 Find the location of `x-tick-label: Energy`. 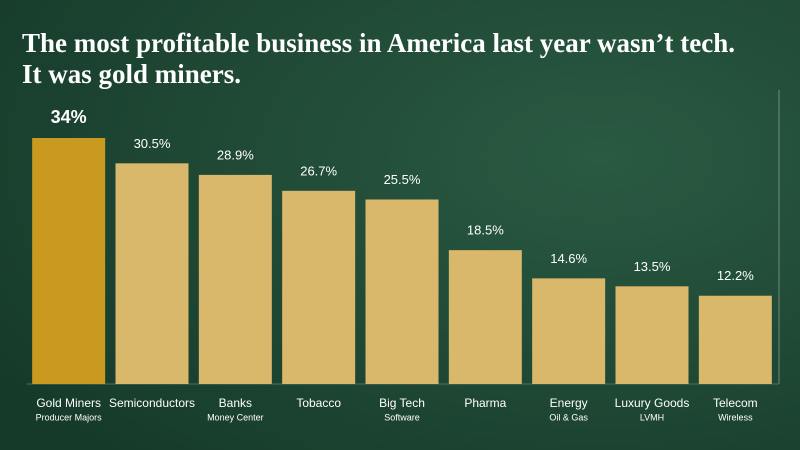

x-tick-label: Energy is located at coordinates (569, 403).